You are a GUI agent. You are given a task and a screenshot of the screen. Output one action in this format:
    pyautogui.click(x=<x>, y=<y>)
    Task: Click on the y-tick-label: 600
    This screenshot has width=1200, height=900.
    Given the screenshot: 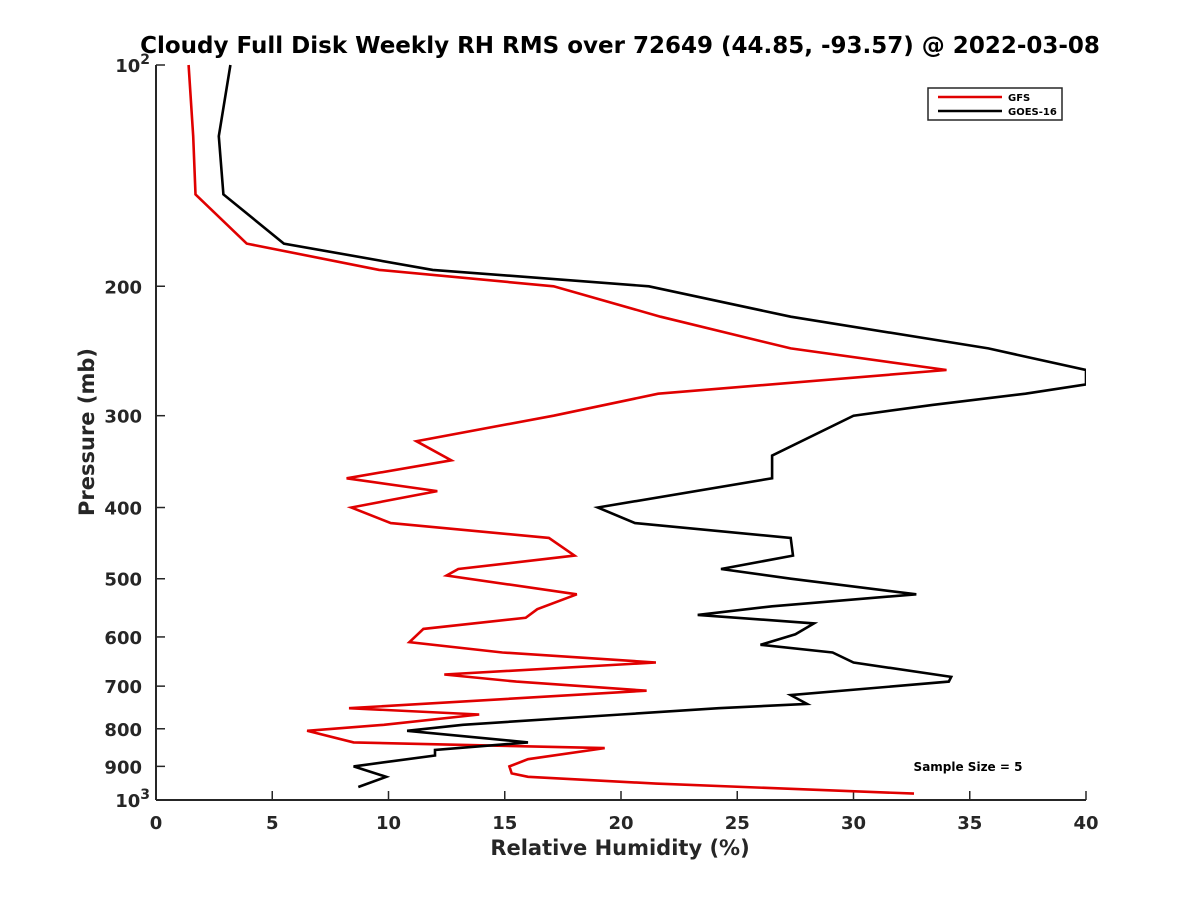 What is the action you would take?
    pyautogui.click(x=123, y=638)
    